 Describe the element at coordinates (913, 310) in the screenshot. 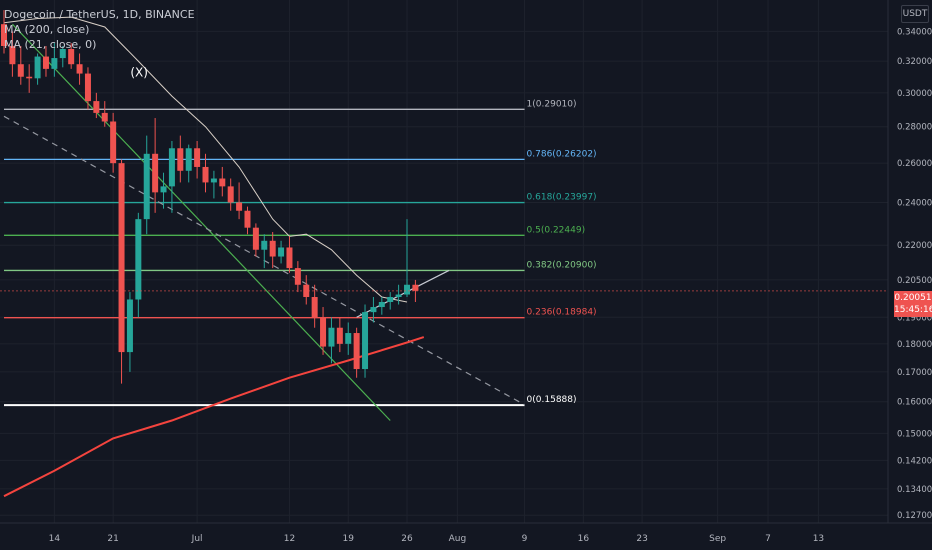

I see `countdown-timer: 15:45:16` at that location.